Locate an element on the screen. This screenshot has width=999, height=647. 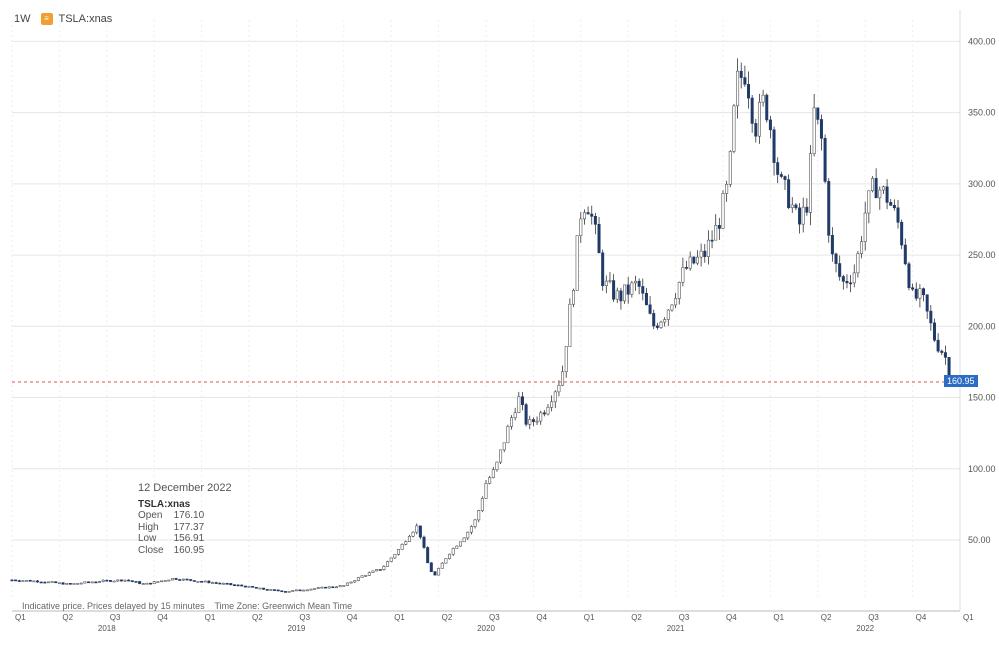
y-tick-label: 350.00 is located at coordinates (982, 113).